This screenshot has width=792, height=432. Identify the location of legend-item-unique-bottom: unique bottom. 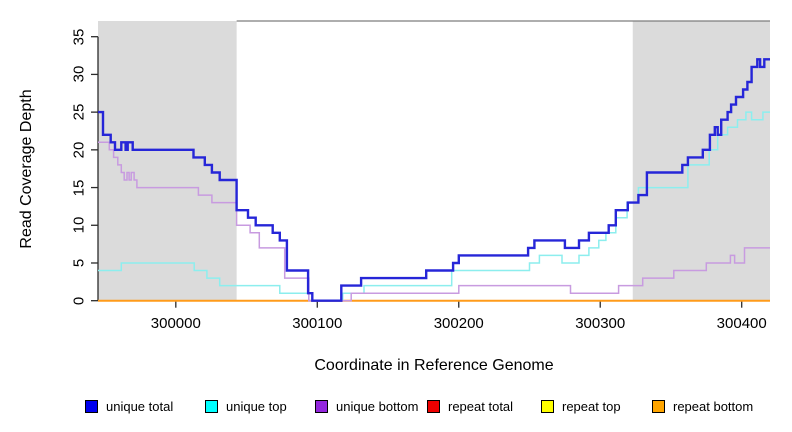
(366, 406).